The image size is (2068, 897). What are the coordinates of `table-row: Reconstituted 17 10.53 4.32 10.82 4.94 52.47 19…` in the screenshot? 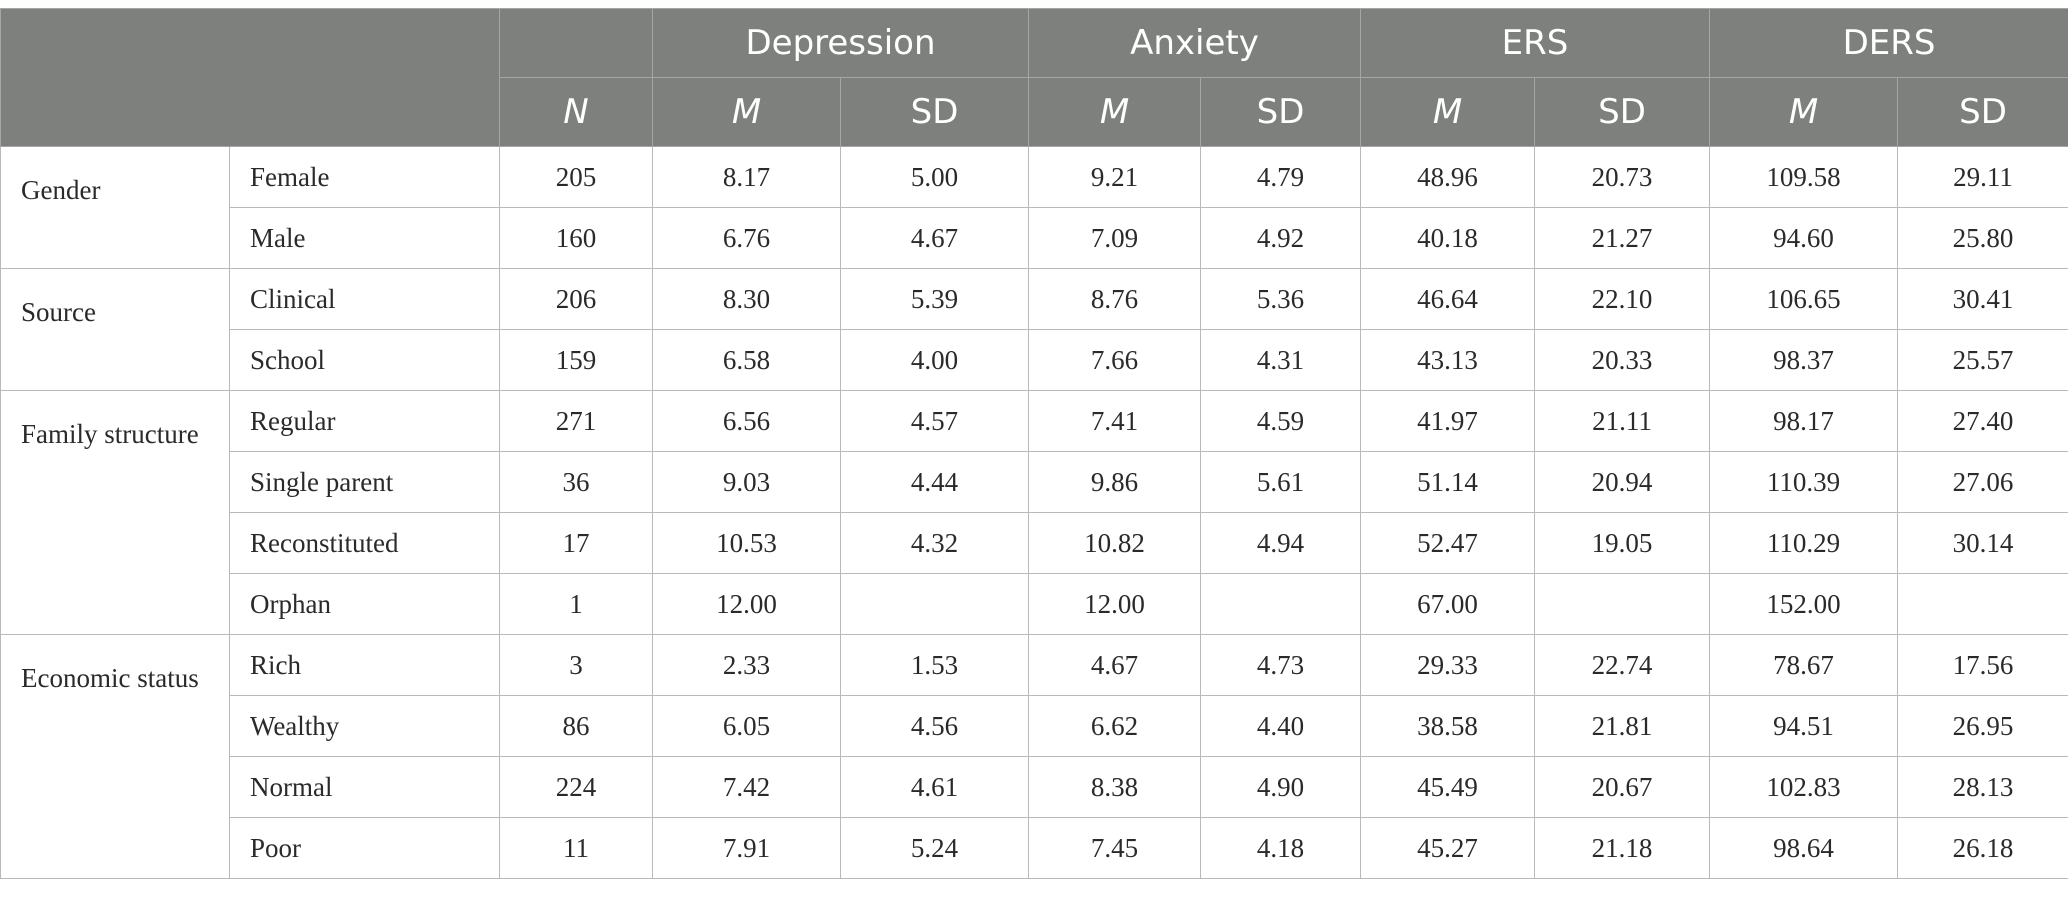 It's located at (1034, 543).